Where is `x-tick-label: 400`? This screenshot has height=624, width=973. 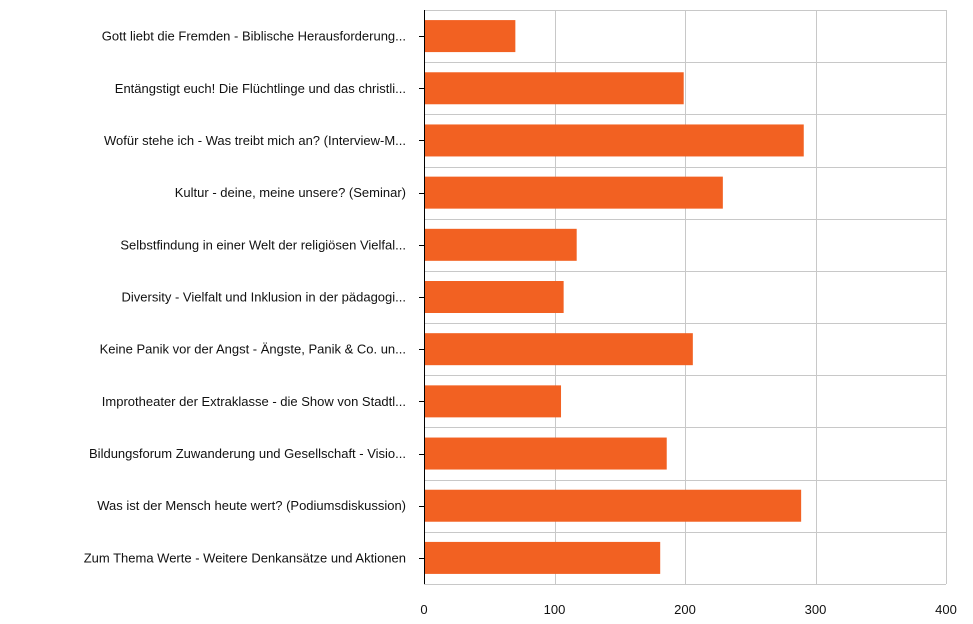 x-tick-label: 400 is located at coordinates (946, 609).